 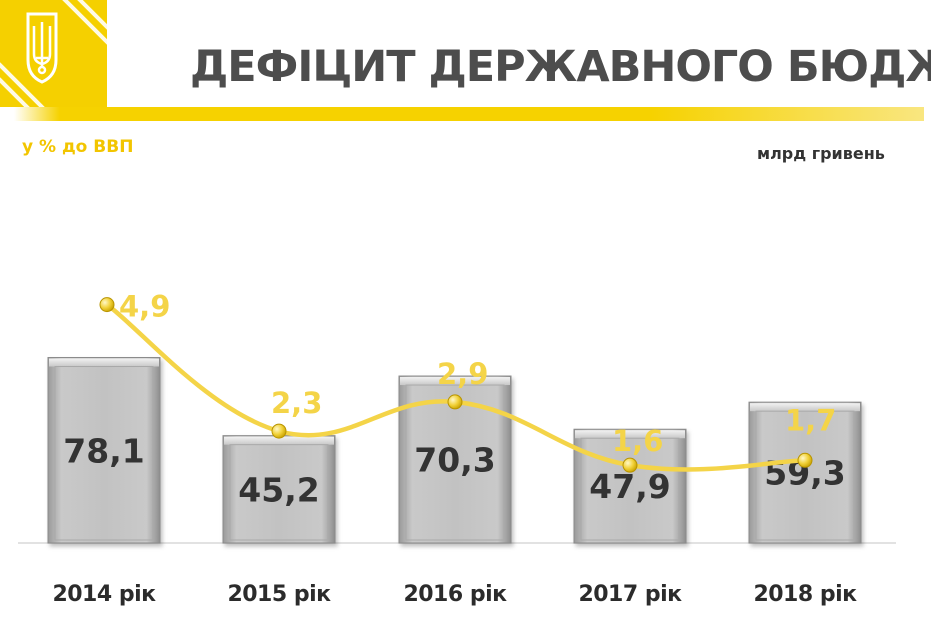 What do you see at coordinates (144, 307) in the screenshot?
I see `line-value-label: 4,9` at bounding box center [144, 307].